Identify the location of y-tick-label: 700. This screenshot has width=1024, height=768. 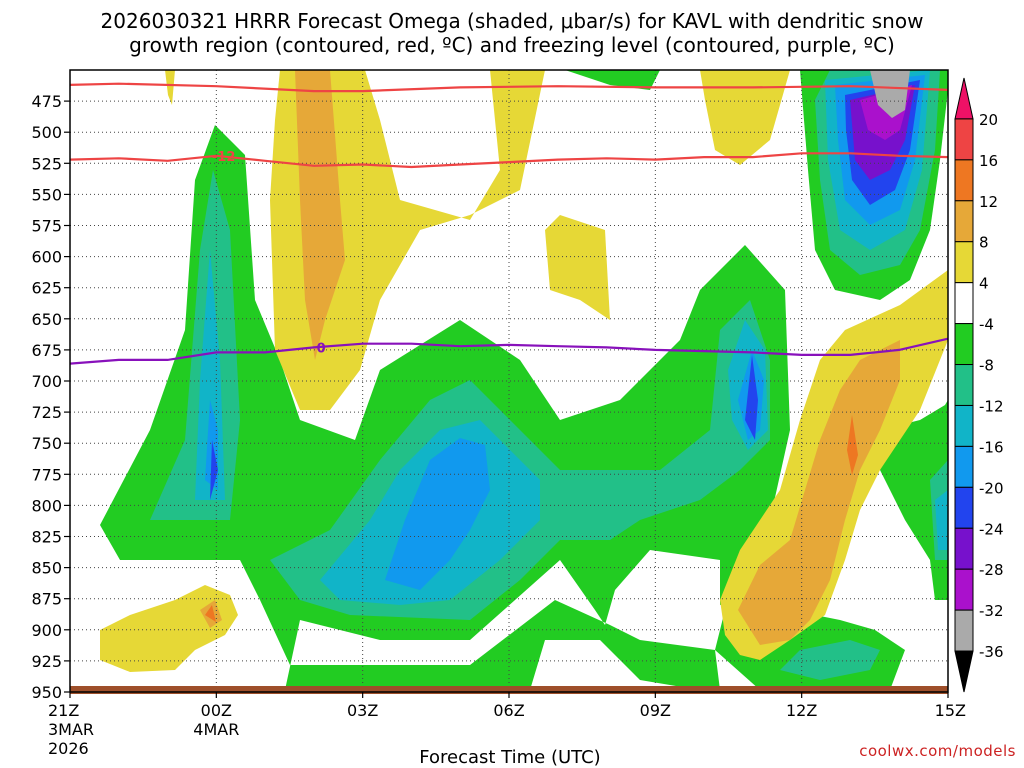
(46, 381).